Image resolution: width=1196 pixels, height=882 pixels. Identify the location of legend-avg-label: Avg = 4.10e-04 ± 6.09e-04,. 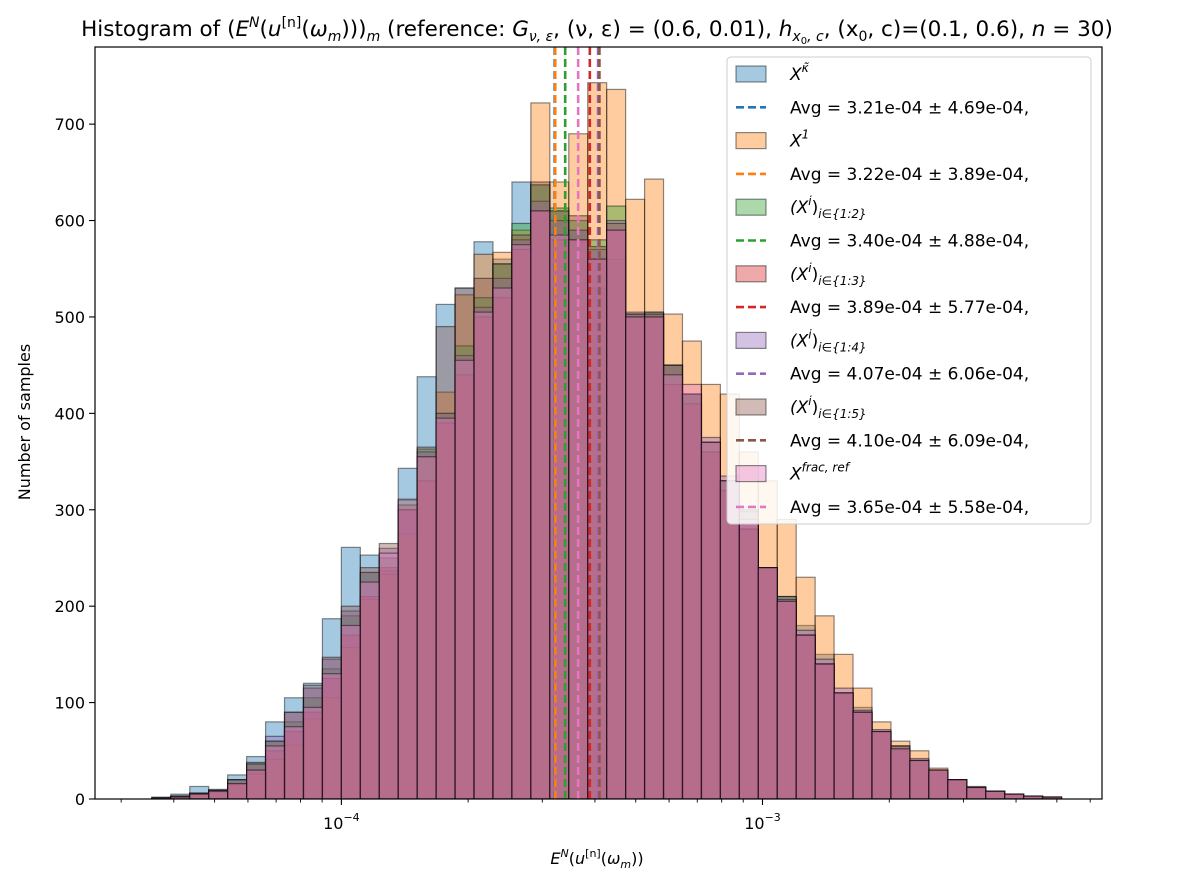
(909, 441).